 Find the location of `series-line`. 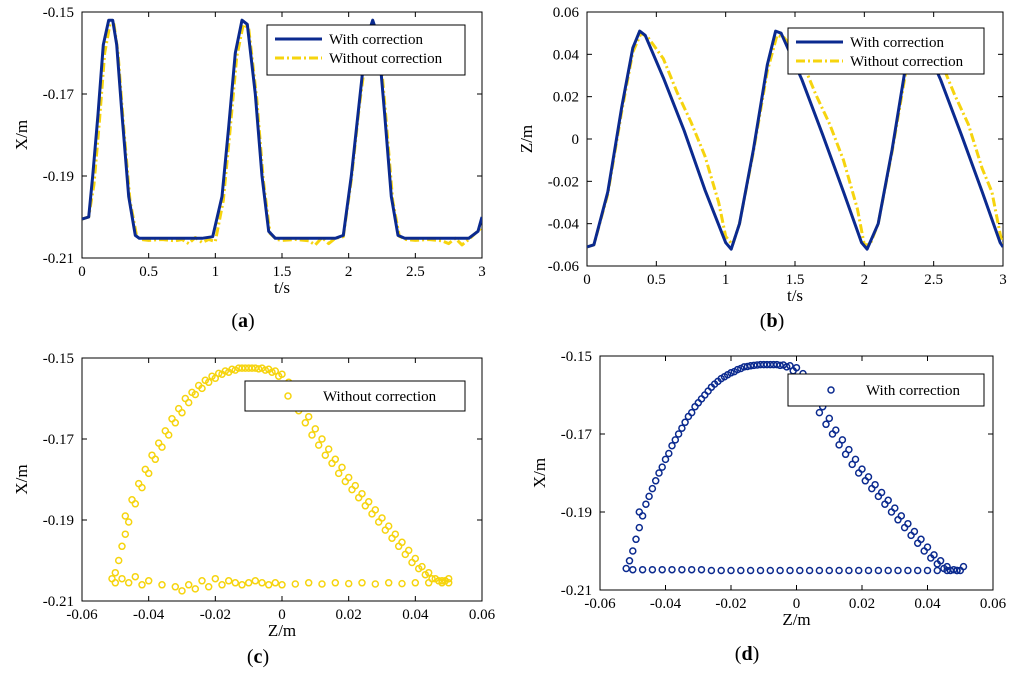

series-line is located at coordinates (282, 129).